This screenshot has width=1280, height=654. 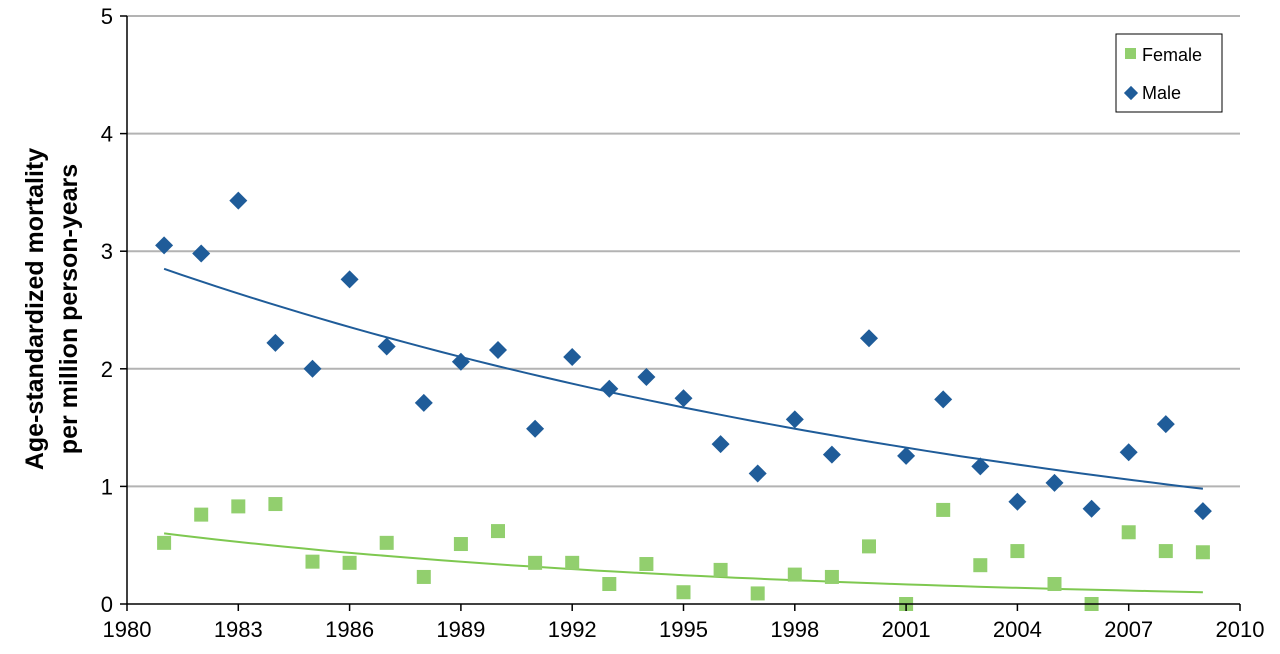 I want to click on x-tick-label: 1995, so click(x=683, y=629).